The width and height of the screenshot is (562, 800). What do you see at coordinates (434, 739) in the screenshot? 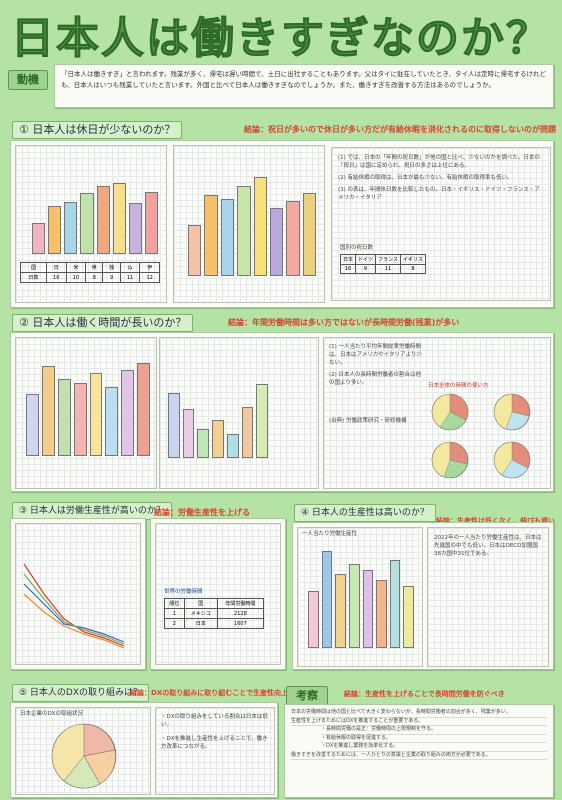
I see `consider-line-4: ・有給休暇の取得を促進する。` at bounding box center [434, 739].